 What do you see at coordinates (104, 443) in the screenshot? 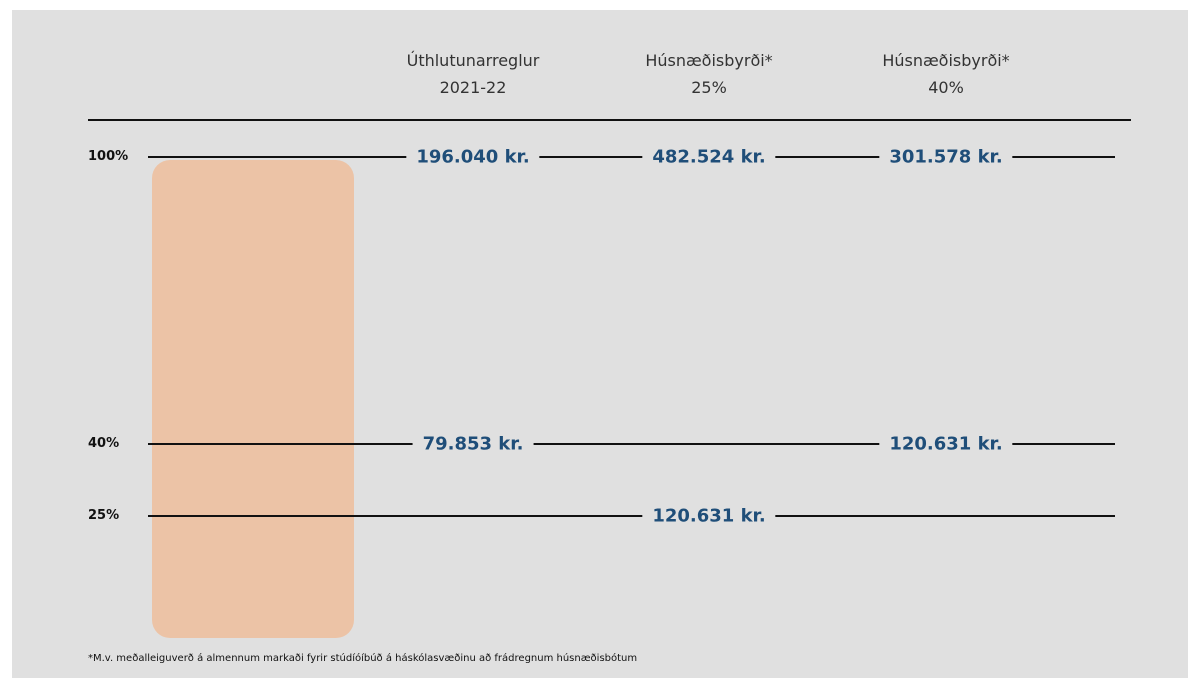
I see `row-label: 40%` at bounding box center [104, 443].